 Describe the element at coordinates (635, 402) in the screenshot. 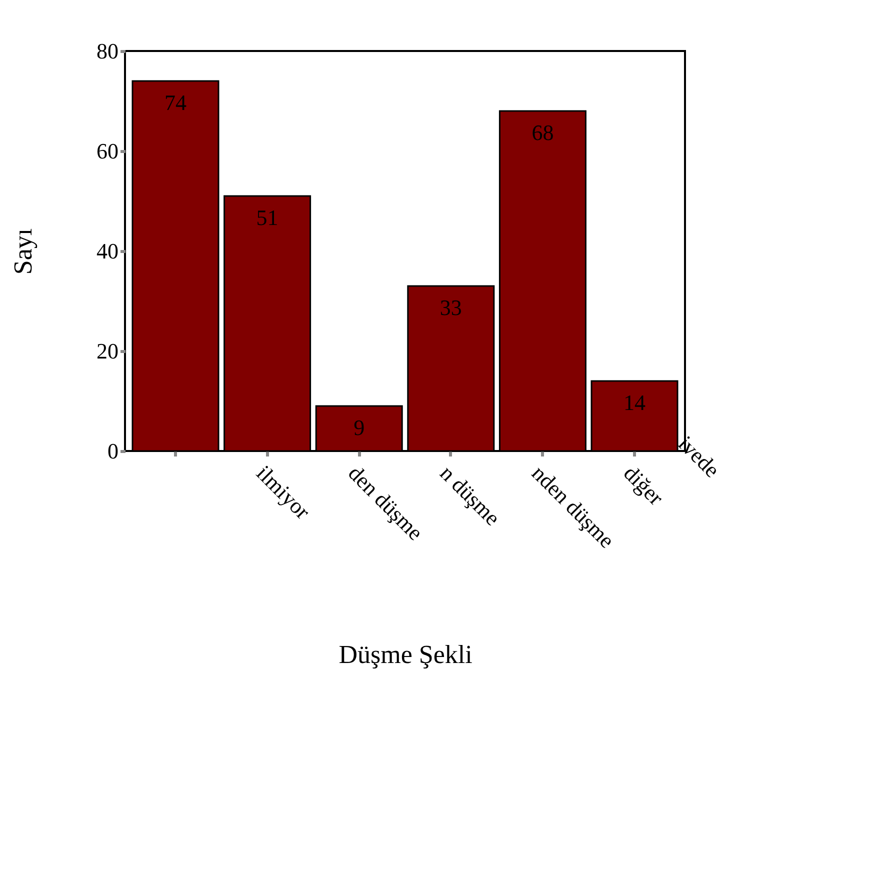

I see `data-label: 14` at that location.